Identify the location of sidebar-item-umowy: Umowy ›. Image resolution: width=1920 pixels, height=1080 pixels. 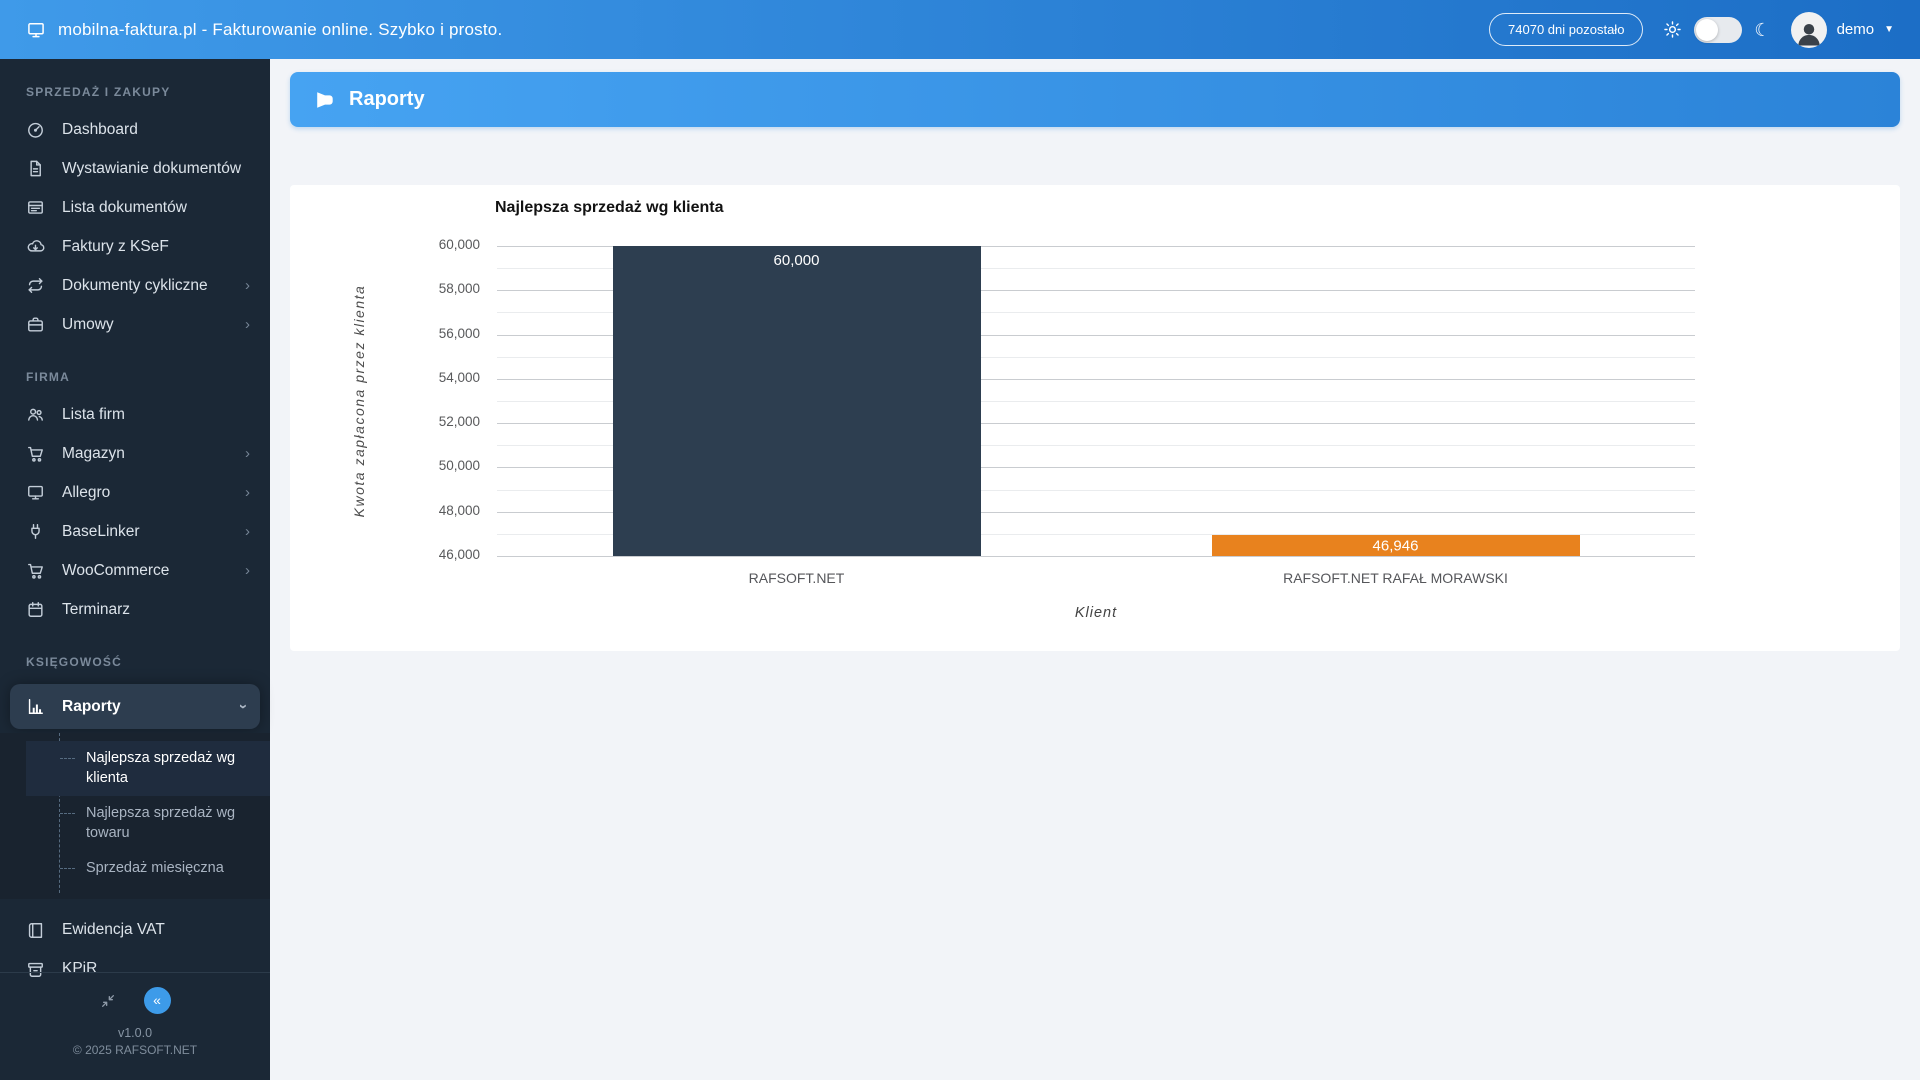
(135, 324).